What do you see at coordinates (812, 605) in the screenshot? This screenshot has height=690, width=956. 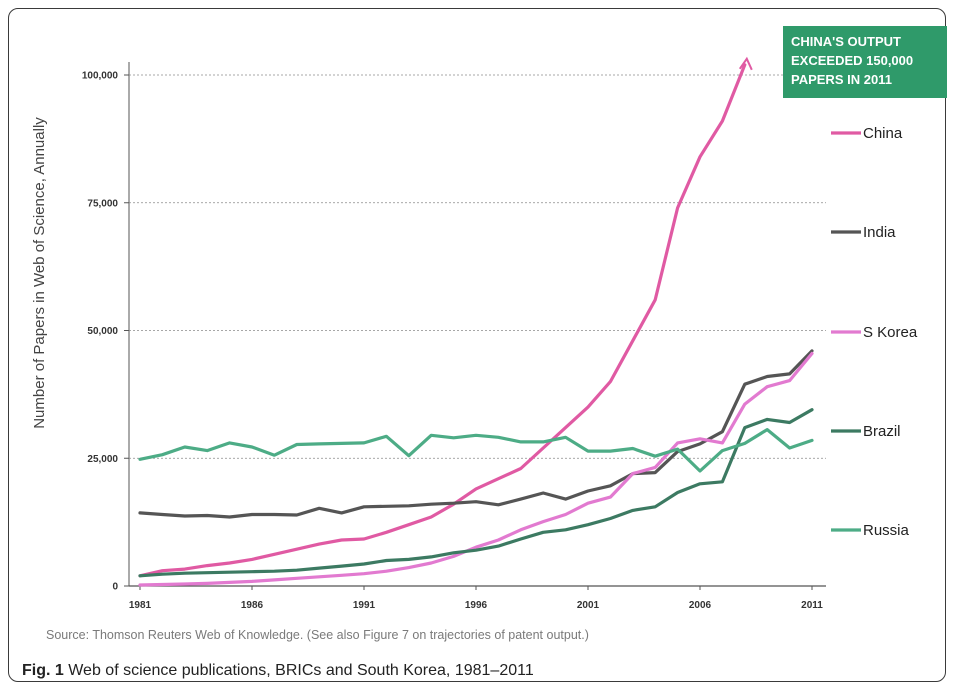 I see `x-tick-label: 2011` at bounding box center [812, 605].